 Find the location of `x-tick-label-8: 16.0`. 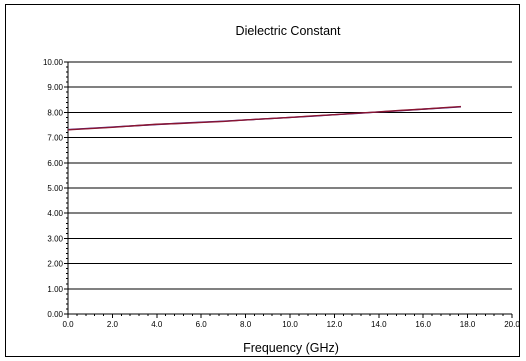

x-tick-label-8: 16.0 is located at coordinates (423, 324).